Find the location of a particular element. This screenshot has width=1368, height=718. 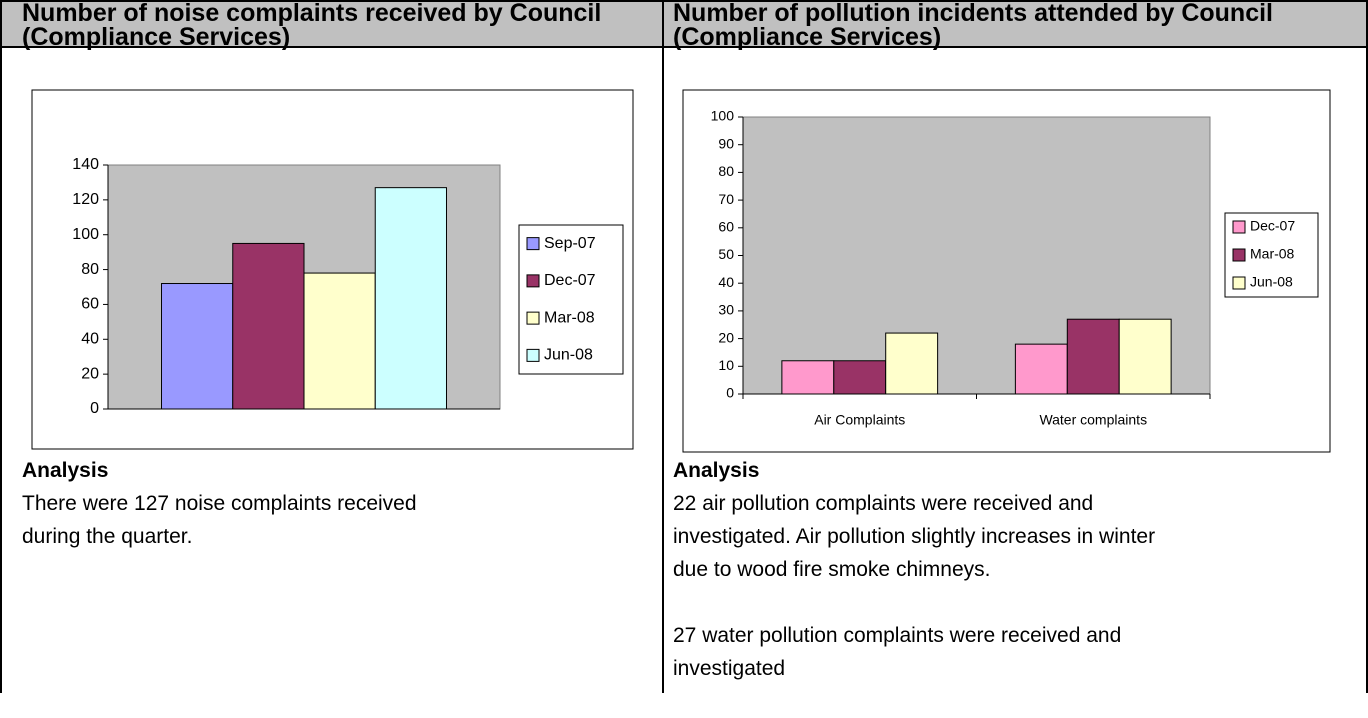

text-line: There were 127 noise complaints received is located at coordinates (219, 503).